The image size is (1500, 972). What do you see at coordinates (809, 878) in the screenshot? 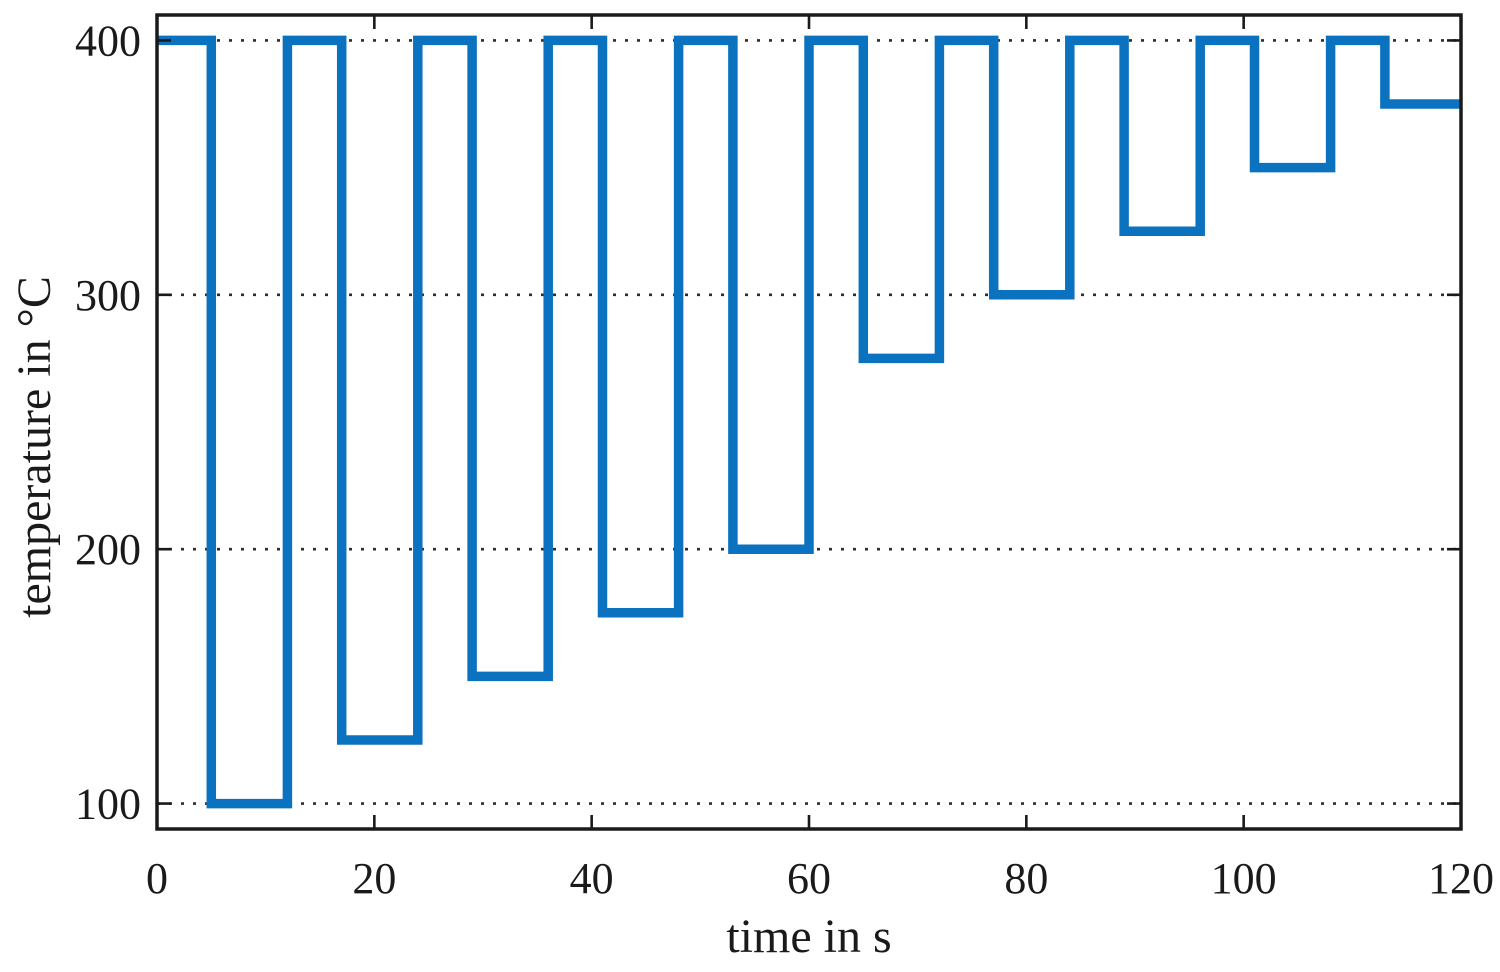
I see `x-tick-label: 60` at bounding box center [809, 878].